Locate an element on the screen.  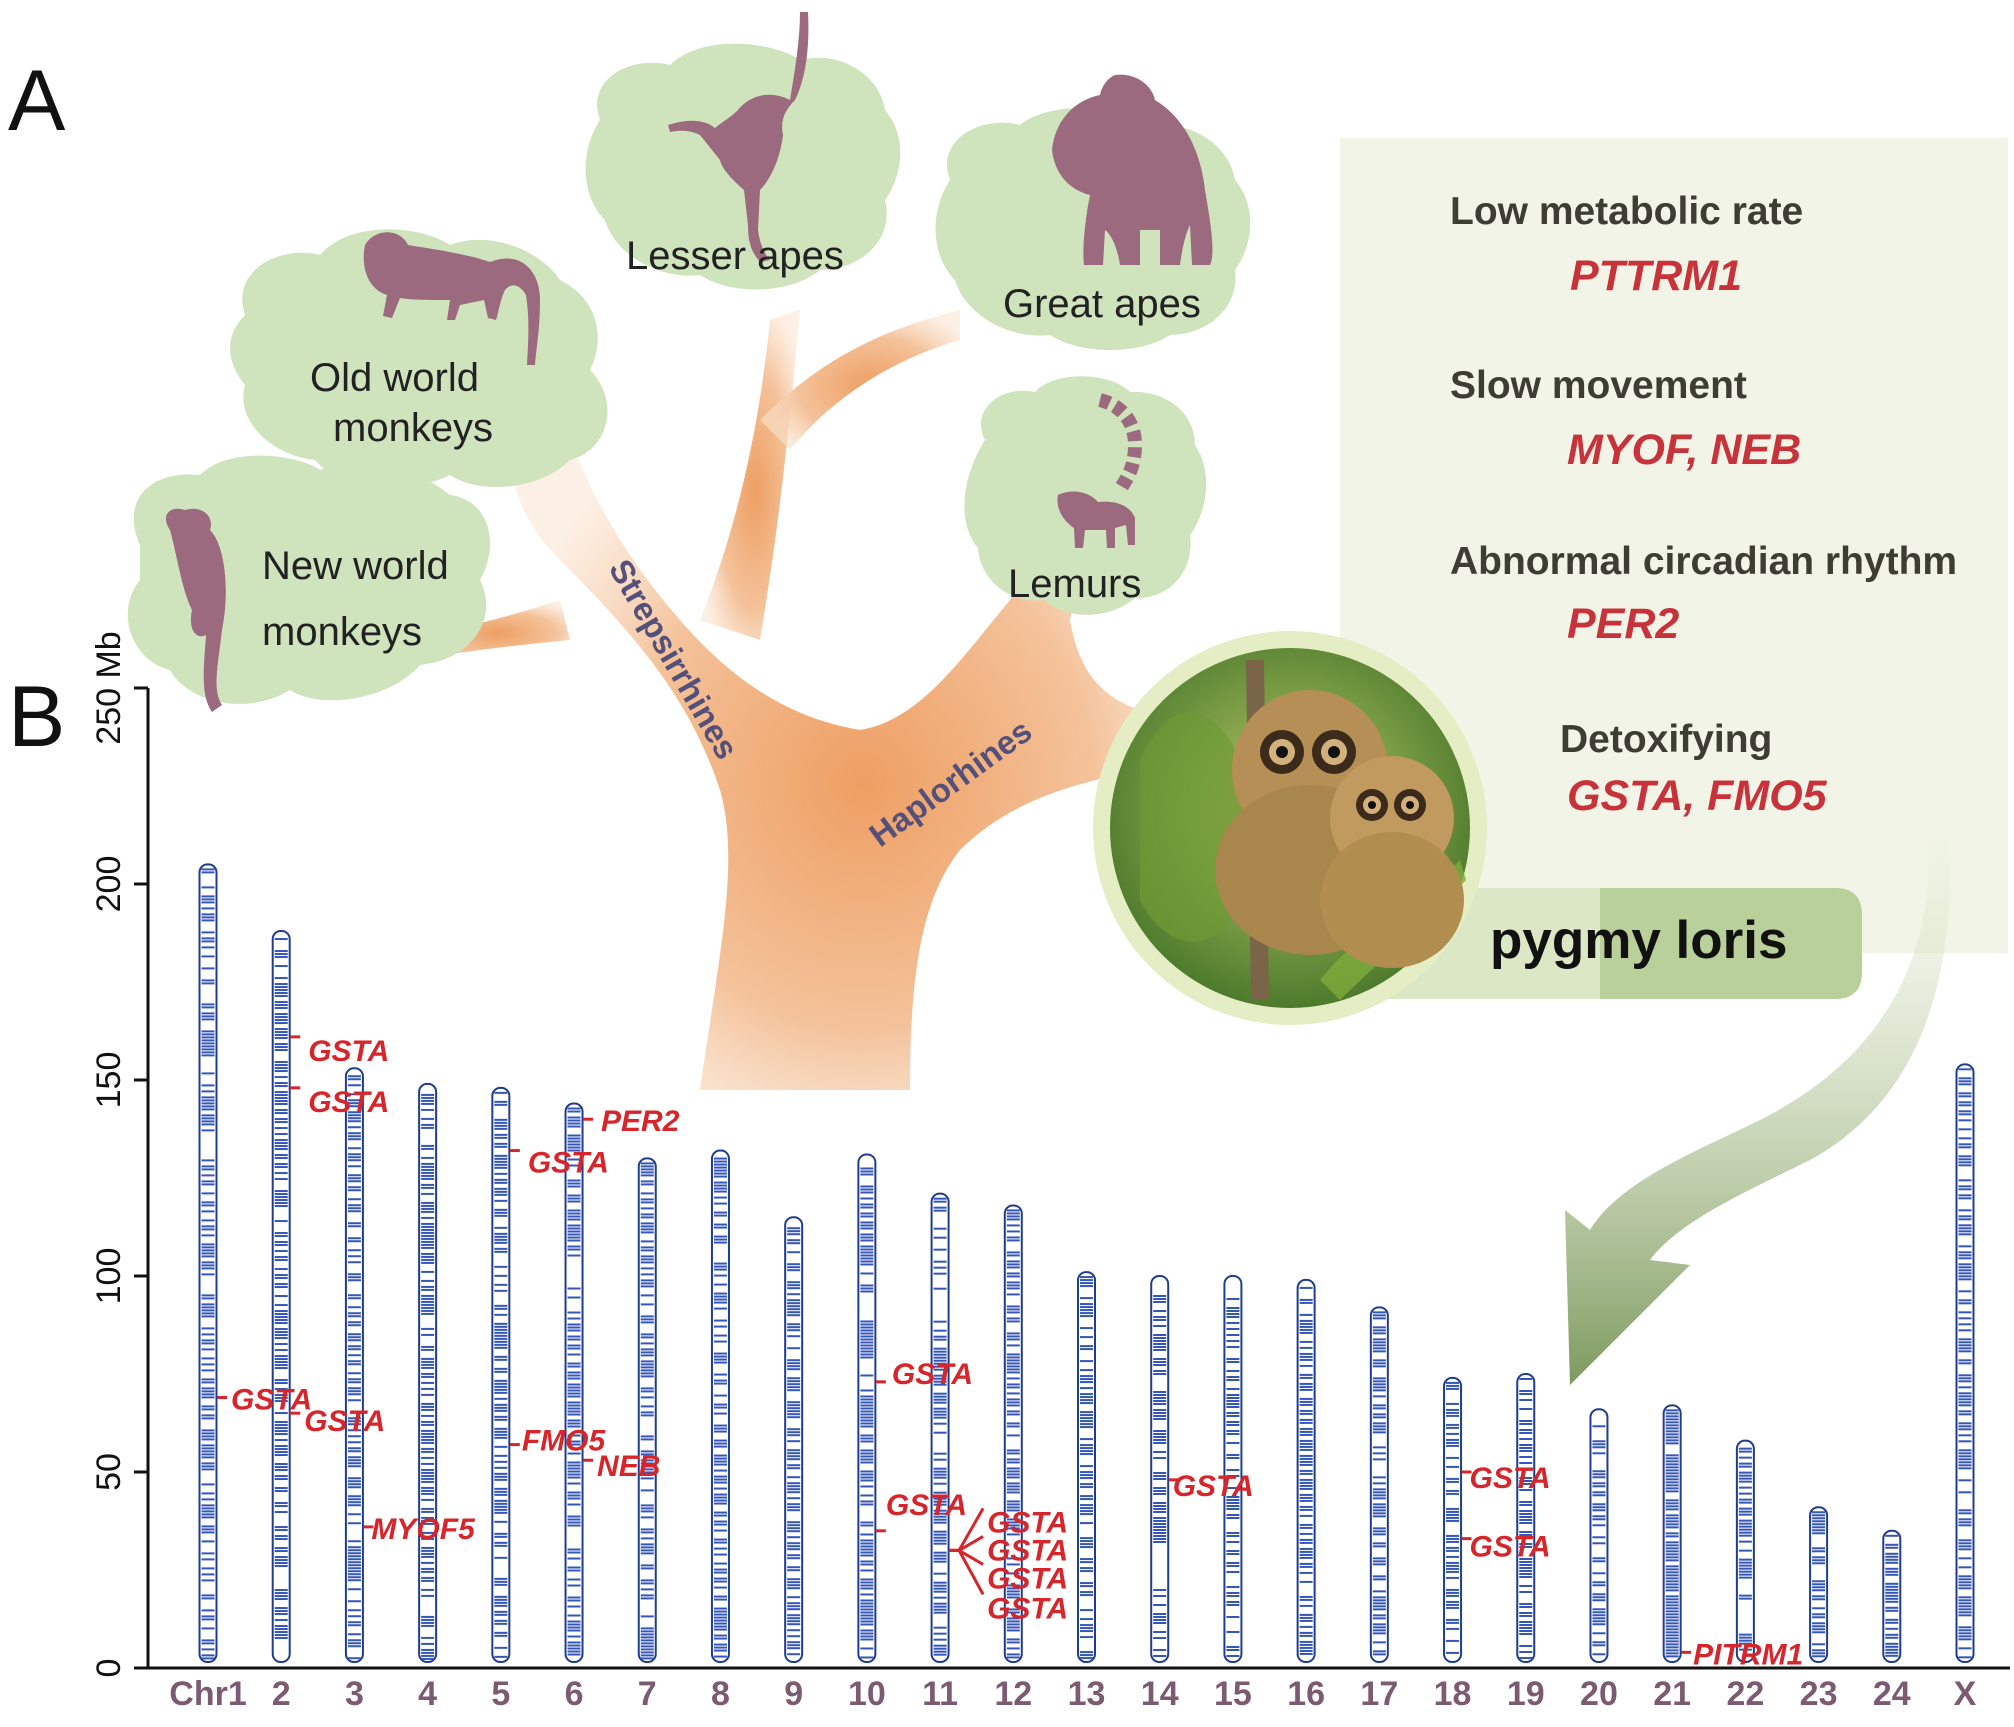
gene-annotation-gsta: GSTA is located at coordinates (1008, 1571).